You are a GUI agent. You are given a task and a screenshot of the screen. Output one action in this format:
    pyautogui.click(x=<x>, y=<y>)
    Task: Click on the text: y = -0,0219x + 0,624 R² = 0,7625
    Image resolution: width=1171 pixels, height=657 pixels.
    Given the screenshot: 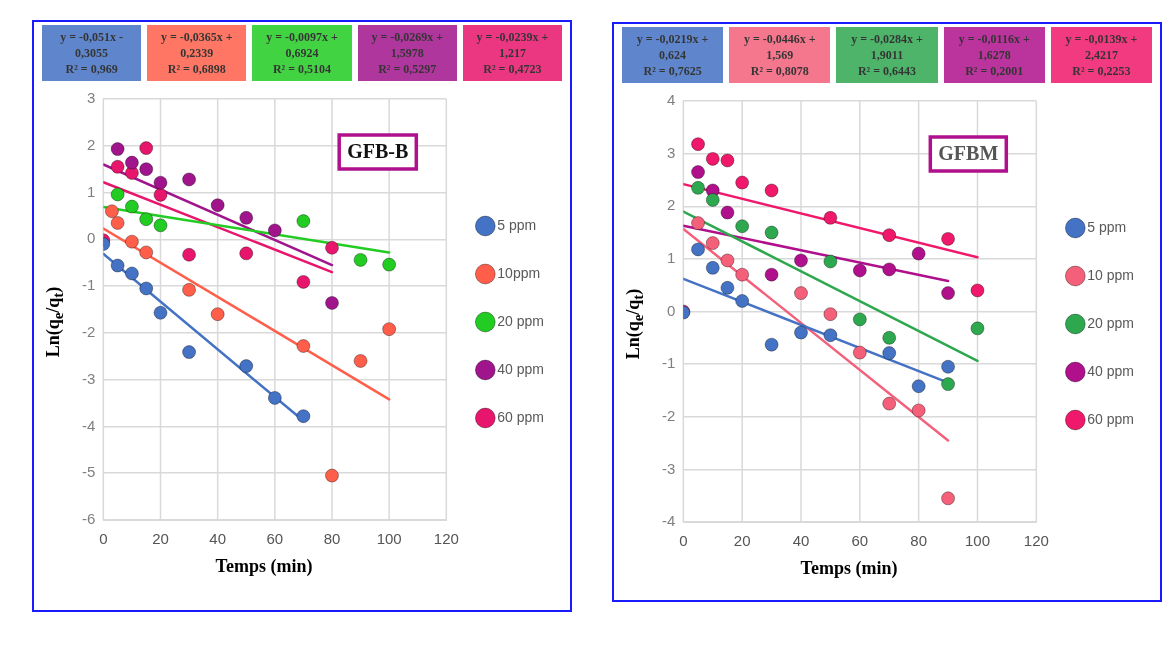 What is the action you would take?
    pyautogui.click(x=673, y=55)
    